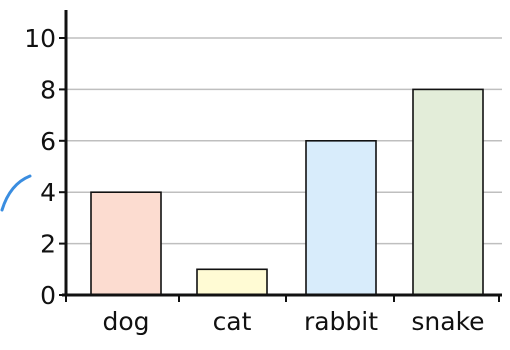 The height and width of the screenshot is (350, 510). Describe the element at coordinates (48, 244) in the screenshot. I see `y-tick-label-2: 2` at that location.